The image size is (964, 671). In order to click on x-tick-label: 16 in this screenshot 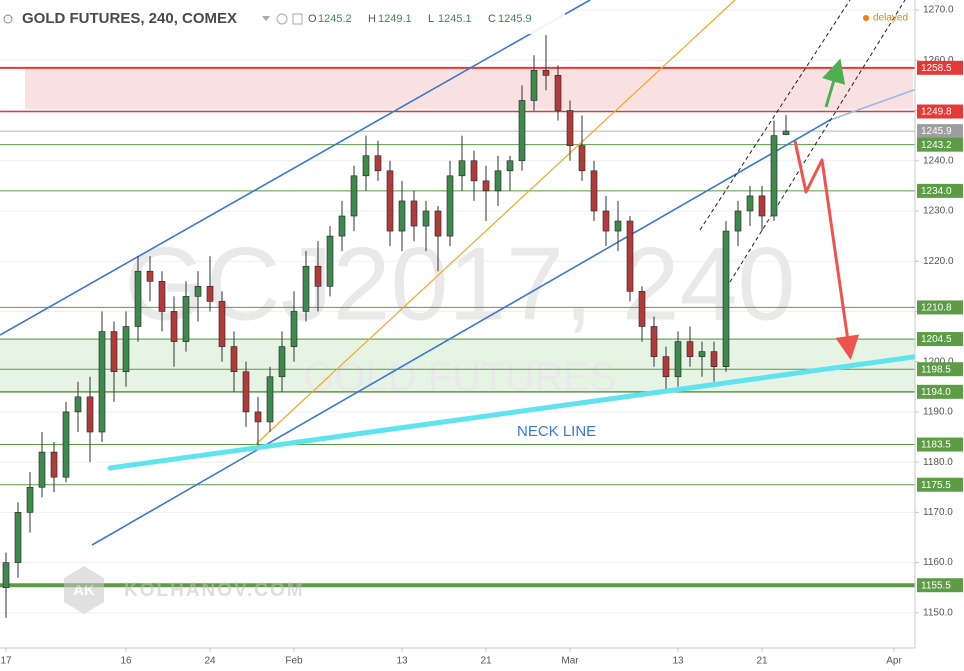, I will do `click(126, 661)`.